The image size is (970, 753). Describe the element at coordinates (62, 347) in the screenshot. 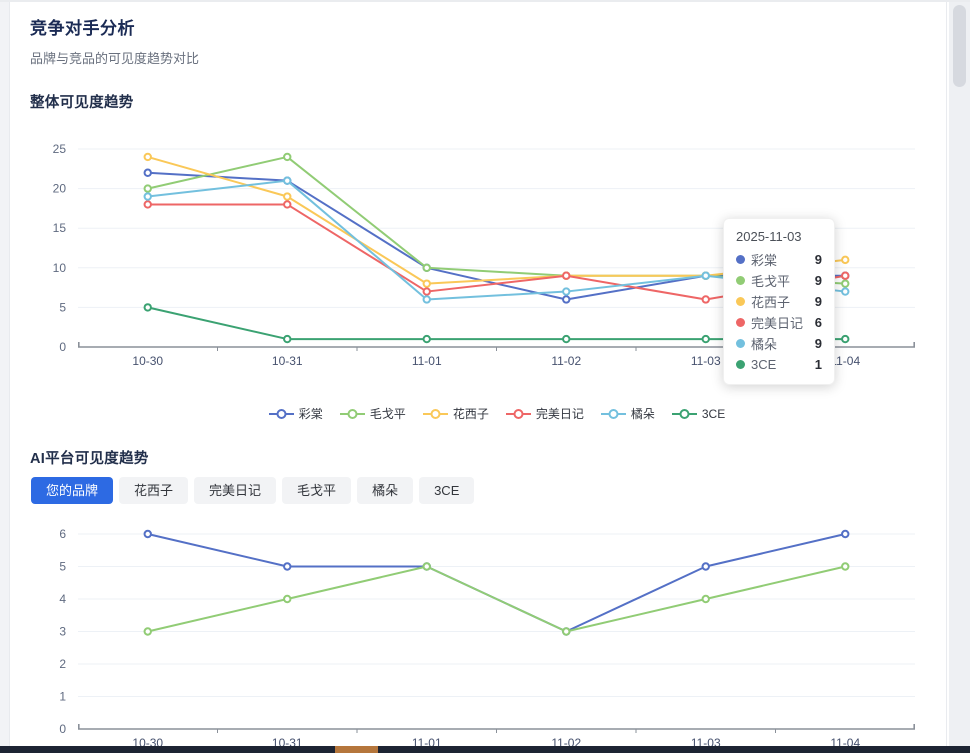

I see `svg-text: 0` at that location.